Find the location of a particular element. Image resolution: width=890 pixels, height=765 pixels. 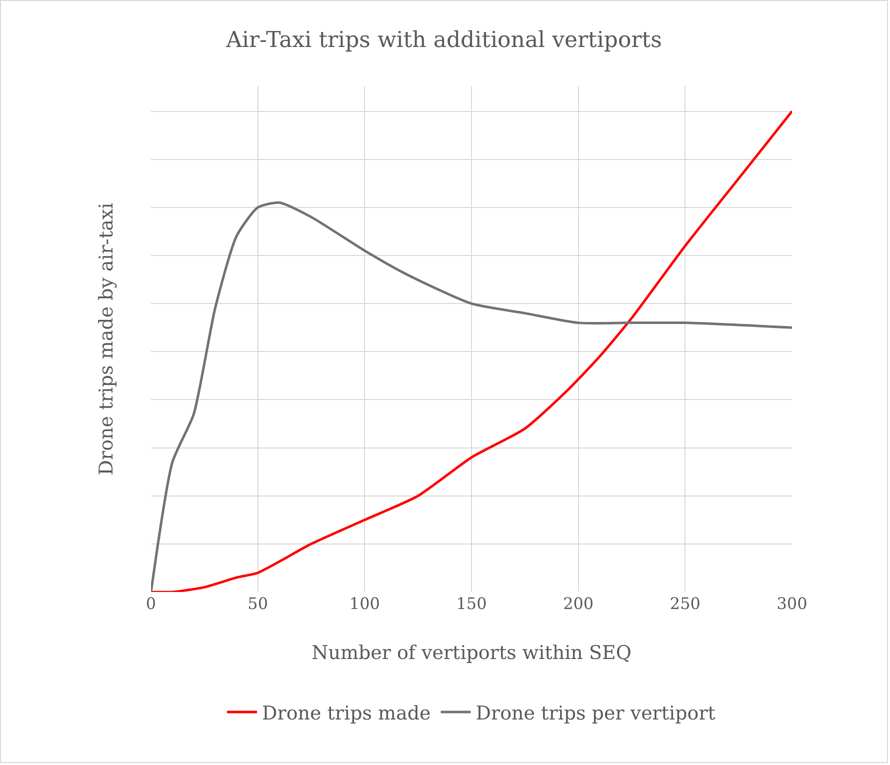

y-axis-title: Drone trips made by air-taxi is located at coordinates (107, 339).